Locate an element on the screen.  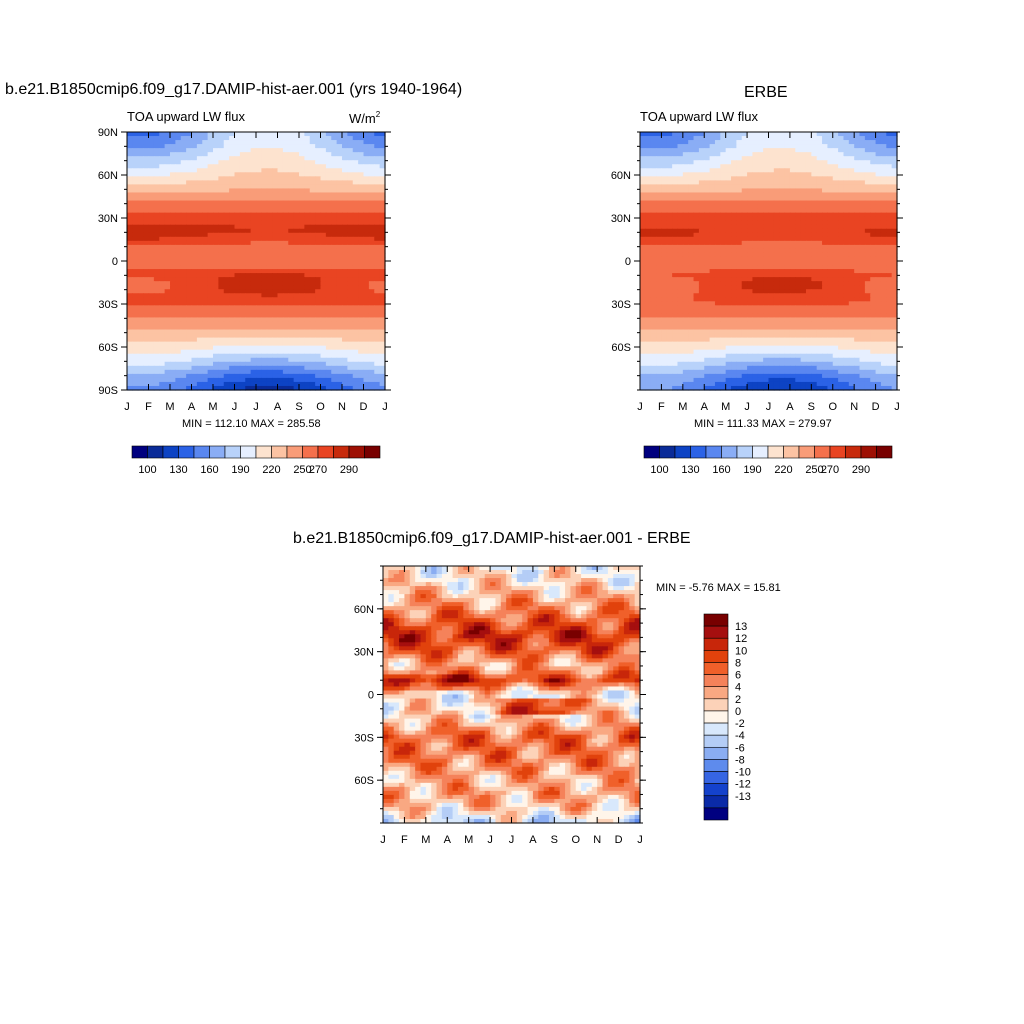
panel1-stats: MIN = 112.10 MAX = 285.58 is located at coordinates (251, 424).